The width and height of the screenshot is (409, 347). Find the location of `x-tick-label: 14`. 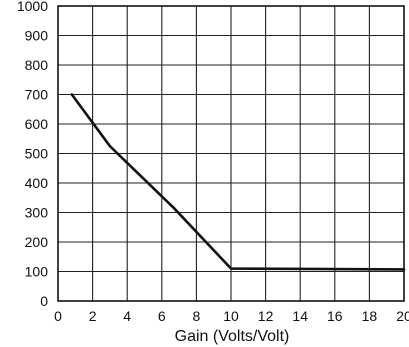

x-tick-label: 14 is located at coordinates (300, 316).